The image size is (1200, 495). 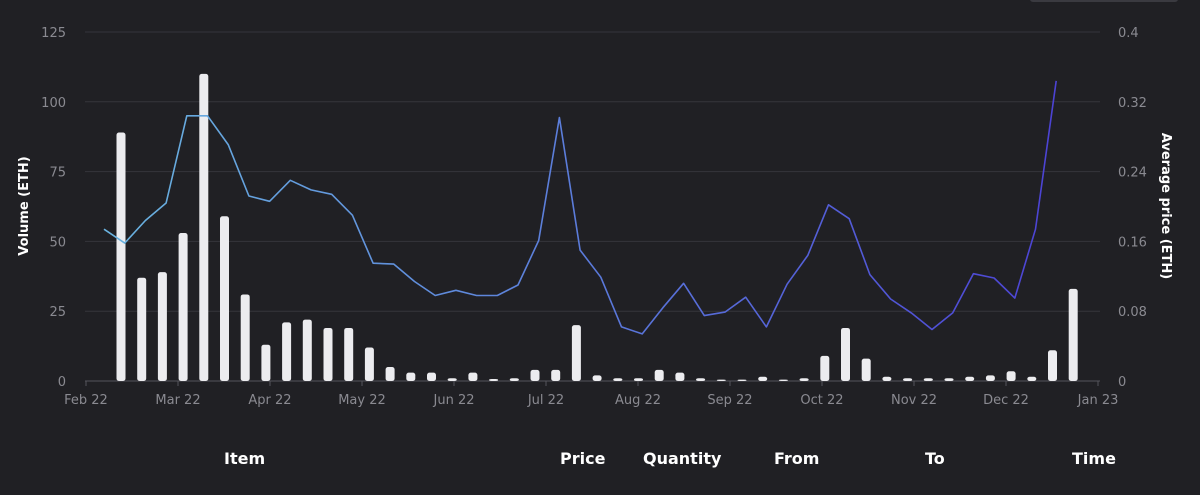 I want to click on y-tick-left: 100, so click(x=53, y=103).